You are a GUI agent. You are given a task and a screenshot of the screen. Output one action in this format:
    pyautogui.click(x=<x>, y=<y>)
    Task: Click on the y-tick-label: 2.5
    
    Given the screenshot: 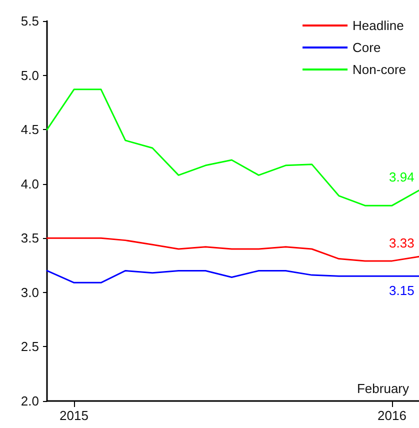 What is the action you would take?
    pyautogui.click(x=29, y=346)
    